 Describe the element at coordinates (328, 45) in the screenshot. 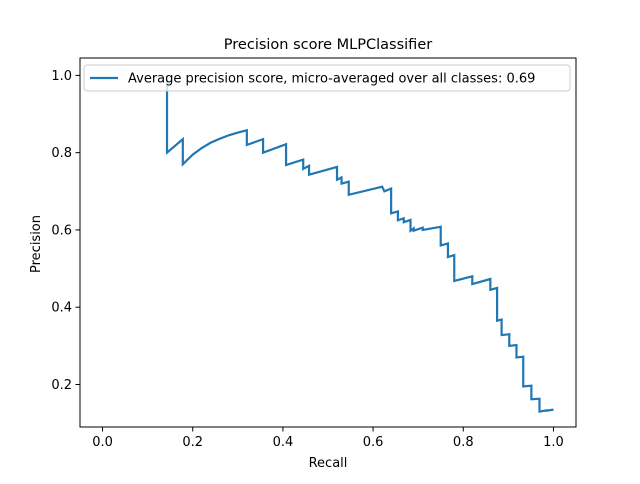

I see `chart-title: Precision score MLPClassifier` at that location.